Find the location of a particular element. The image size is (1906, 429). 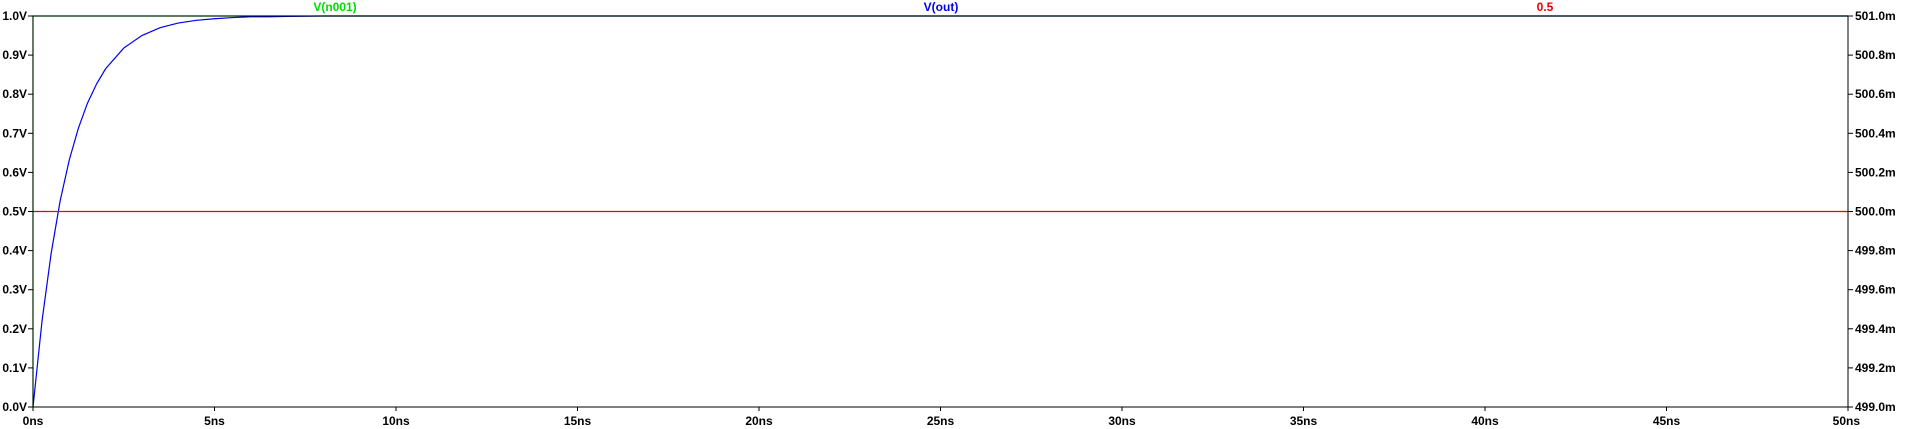

y-left-tick-label-0: 0.0V is located at coordinates (14, 407).